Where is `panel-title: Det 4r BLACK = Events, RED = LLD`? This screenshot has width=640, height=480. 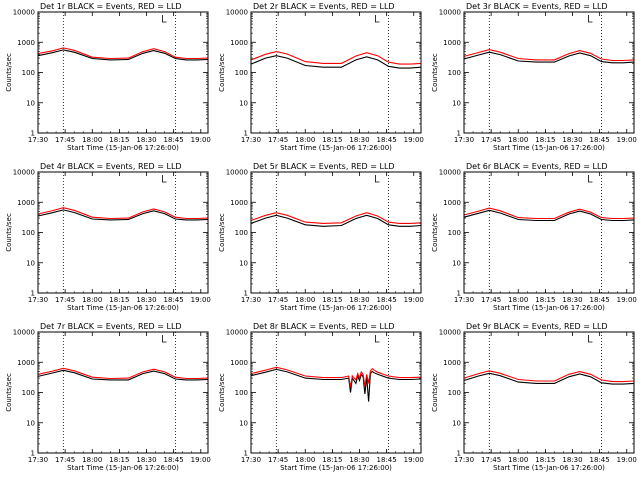
panel-title: Det 4r BLACK = Events, RED = LLD is located at coordinates (111, 166).